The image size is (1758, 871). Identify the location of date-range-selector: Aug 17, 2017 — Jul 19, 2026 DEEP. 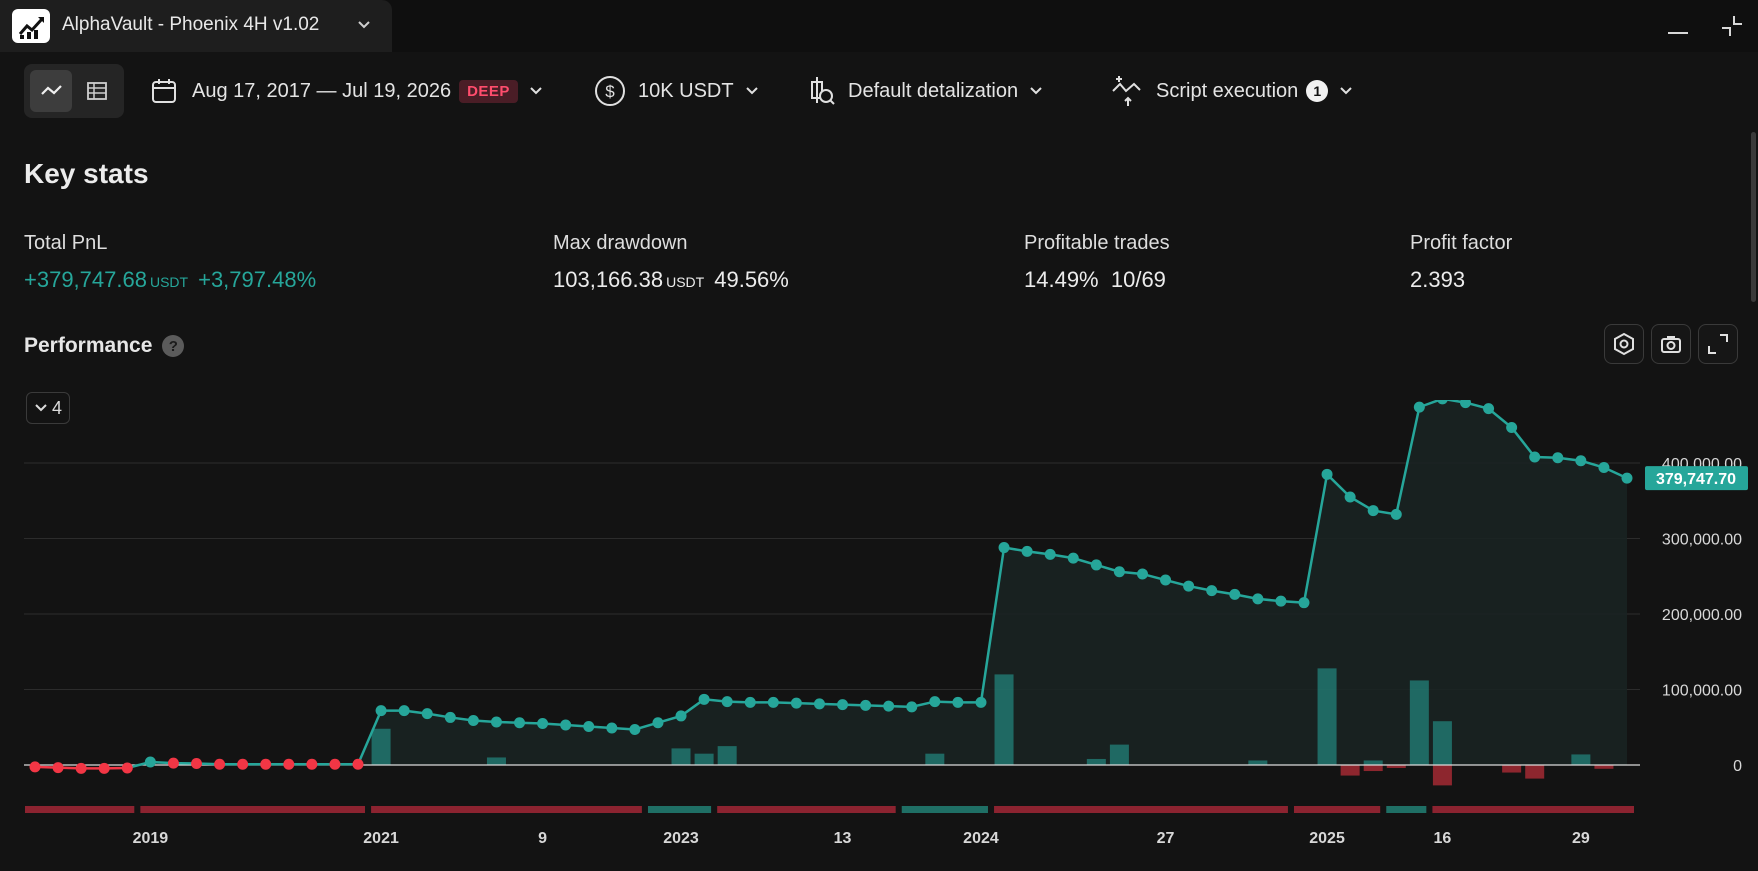
(347, 91).